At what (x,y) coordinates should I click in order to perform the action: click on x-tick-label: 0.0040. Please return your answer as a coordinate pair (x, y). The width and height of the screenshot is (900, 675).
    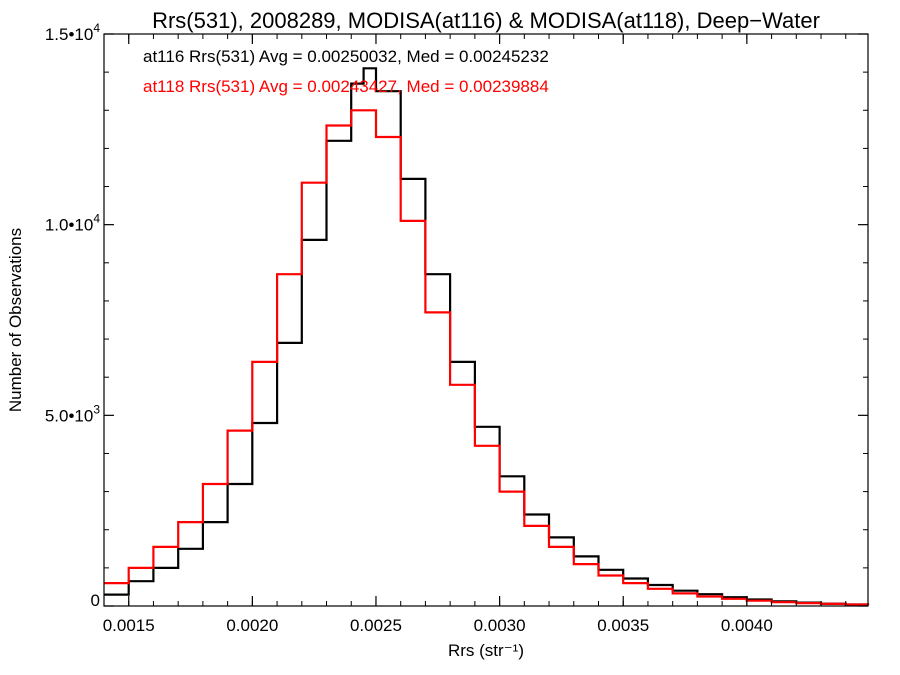
    Looking at the image, I should click on (747, 625).